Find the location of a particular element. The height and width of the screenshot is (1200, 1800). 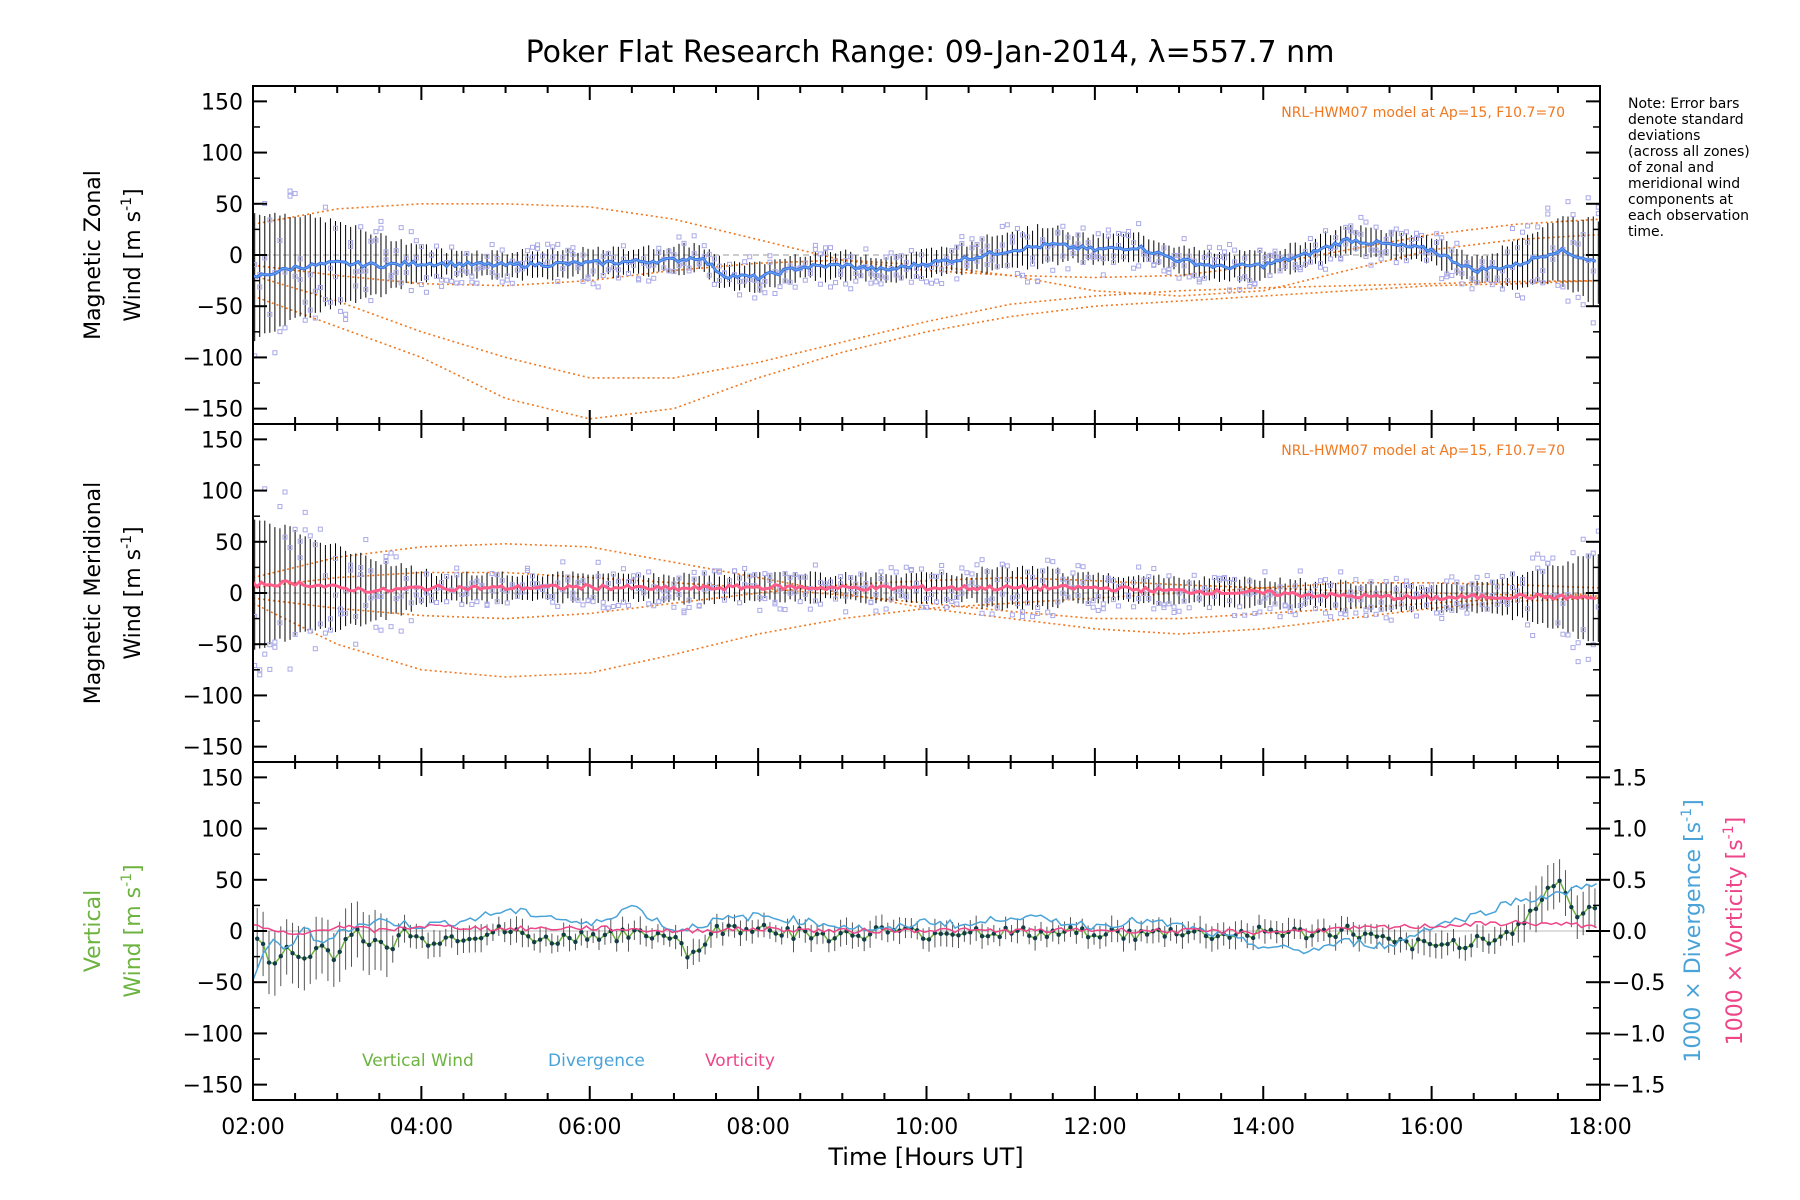

meridional-ylabel-line1: Magnetic Meridional is located at coordinates (93, 593).